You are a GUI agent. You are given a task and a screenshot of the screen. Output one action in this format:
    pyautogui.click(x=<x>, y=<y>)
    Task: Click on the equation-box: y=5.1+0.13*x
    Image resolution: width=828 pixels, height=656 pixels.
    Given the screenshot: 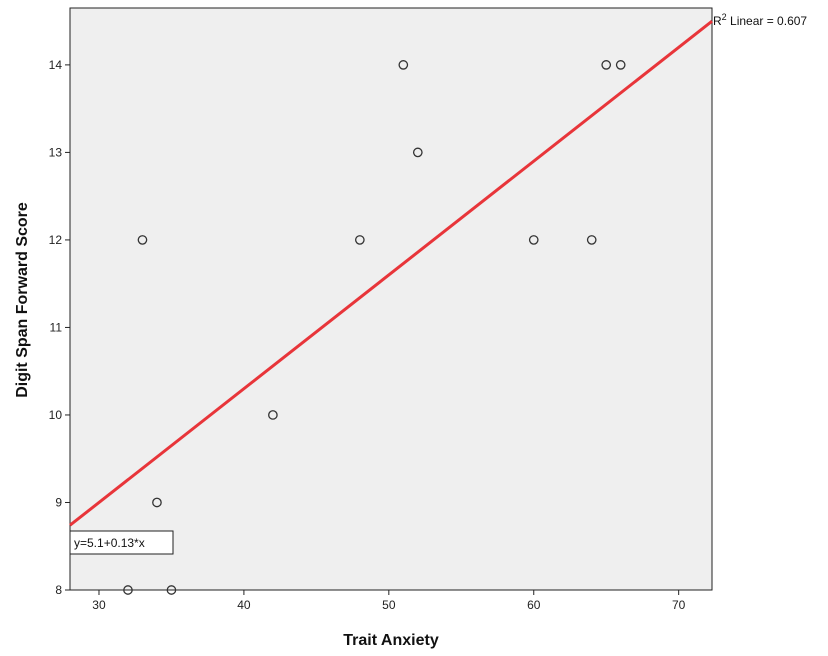 What is the action you would take?
    pyautogui.click(x=121, y=542)
    